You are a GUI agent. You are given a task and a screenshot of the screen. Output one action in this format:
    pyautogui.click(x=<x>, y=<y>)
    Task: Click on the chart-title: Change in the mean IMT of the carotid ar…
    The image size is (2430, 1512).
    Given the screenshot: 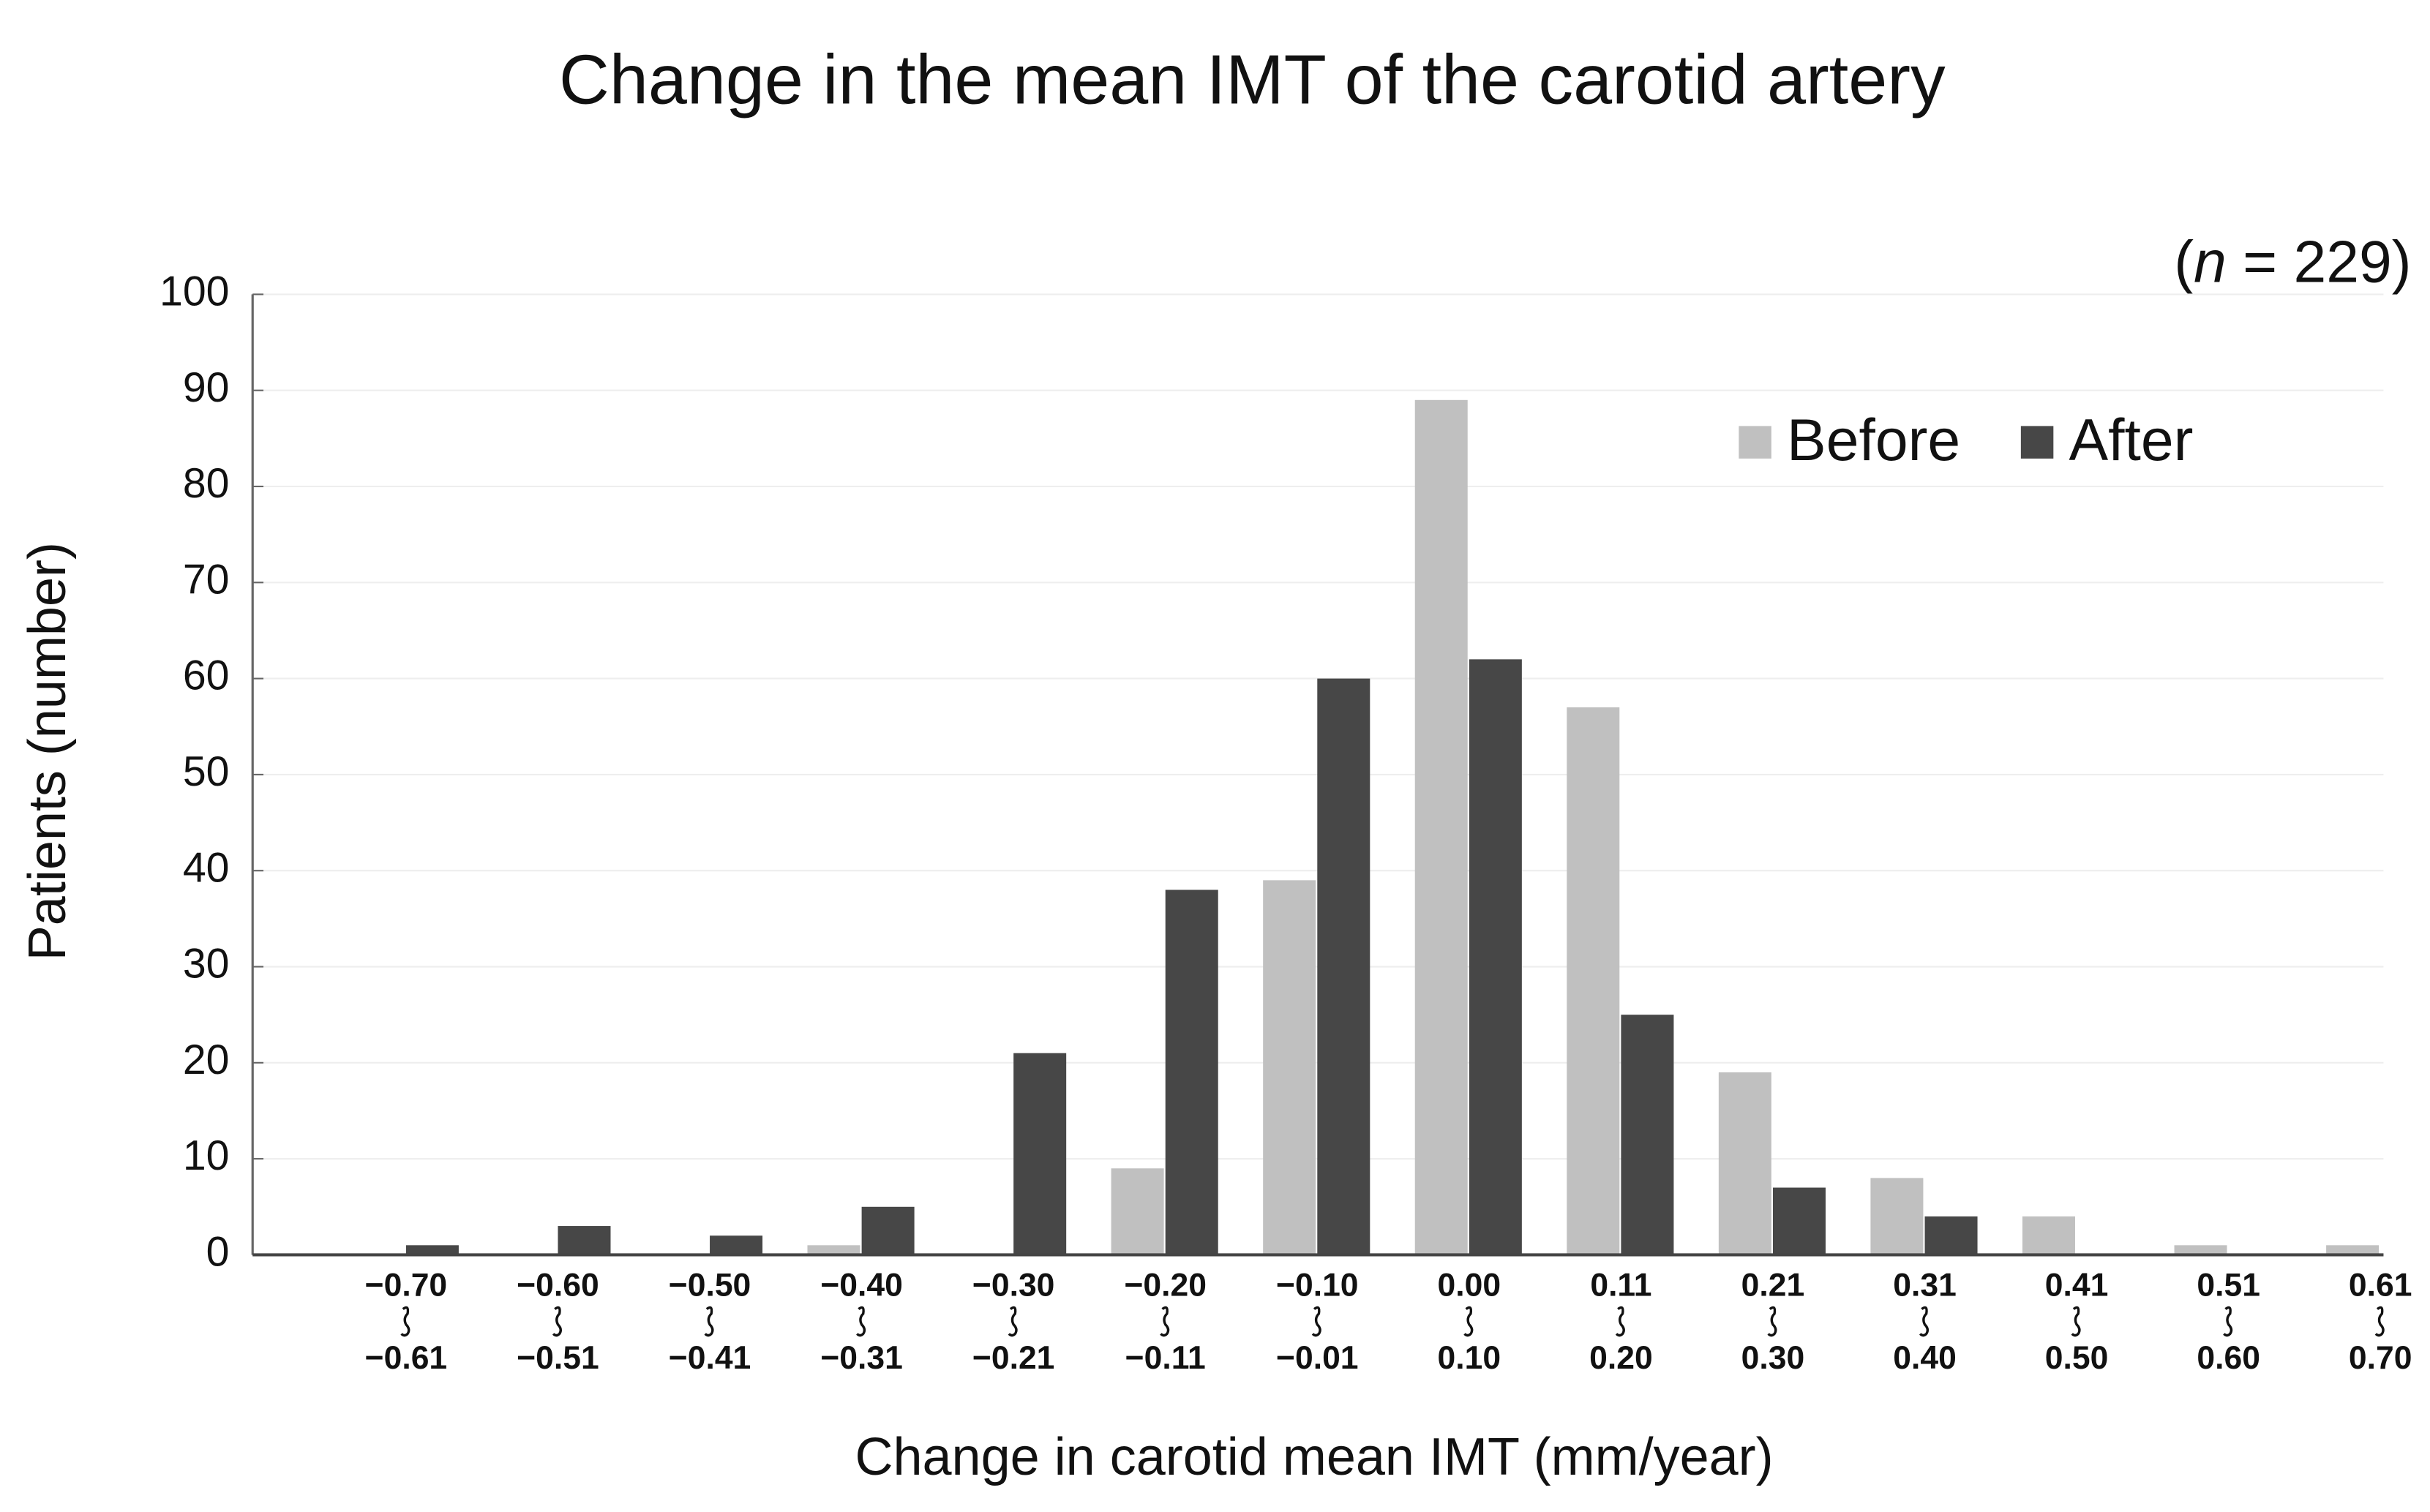 What is the action you would take?
    pyautogui.click(x=1252, y=81)
    